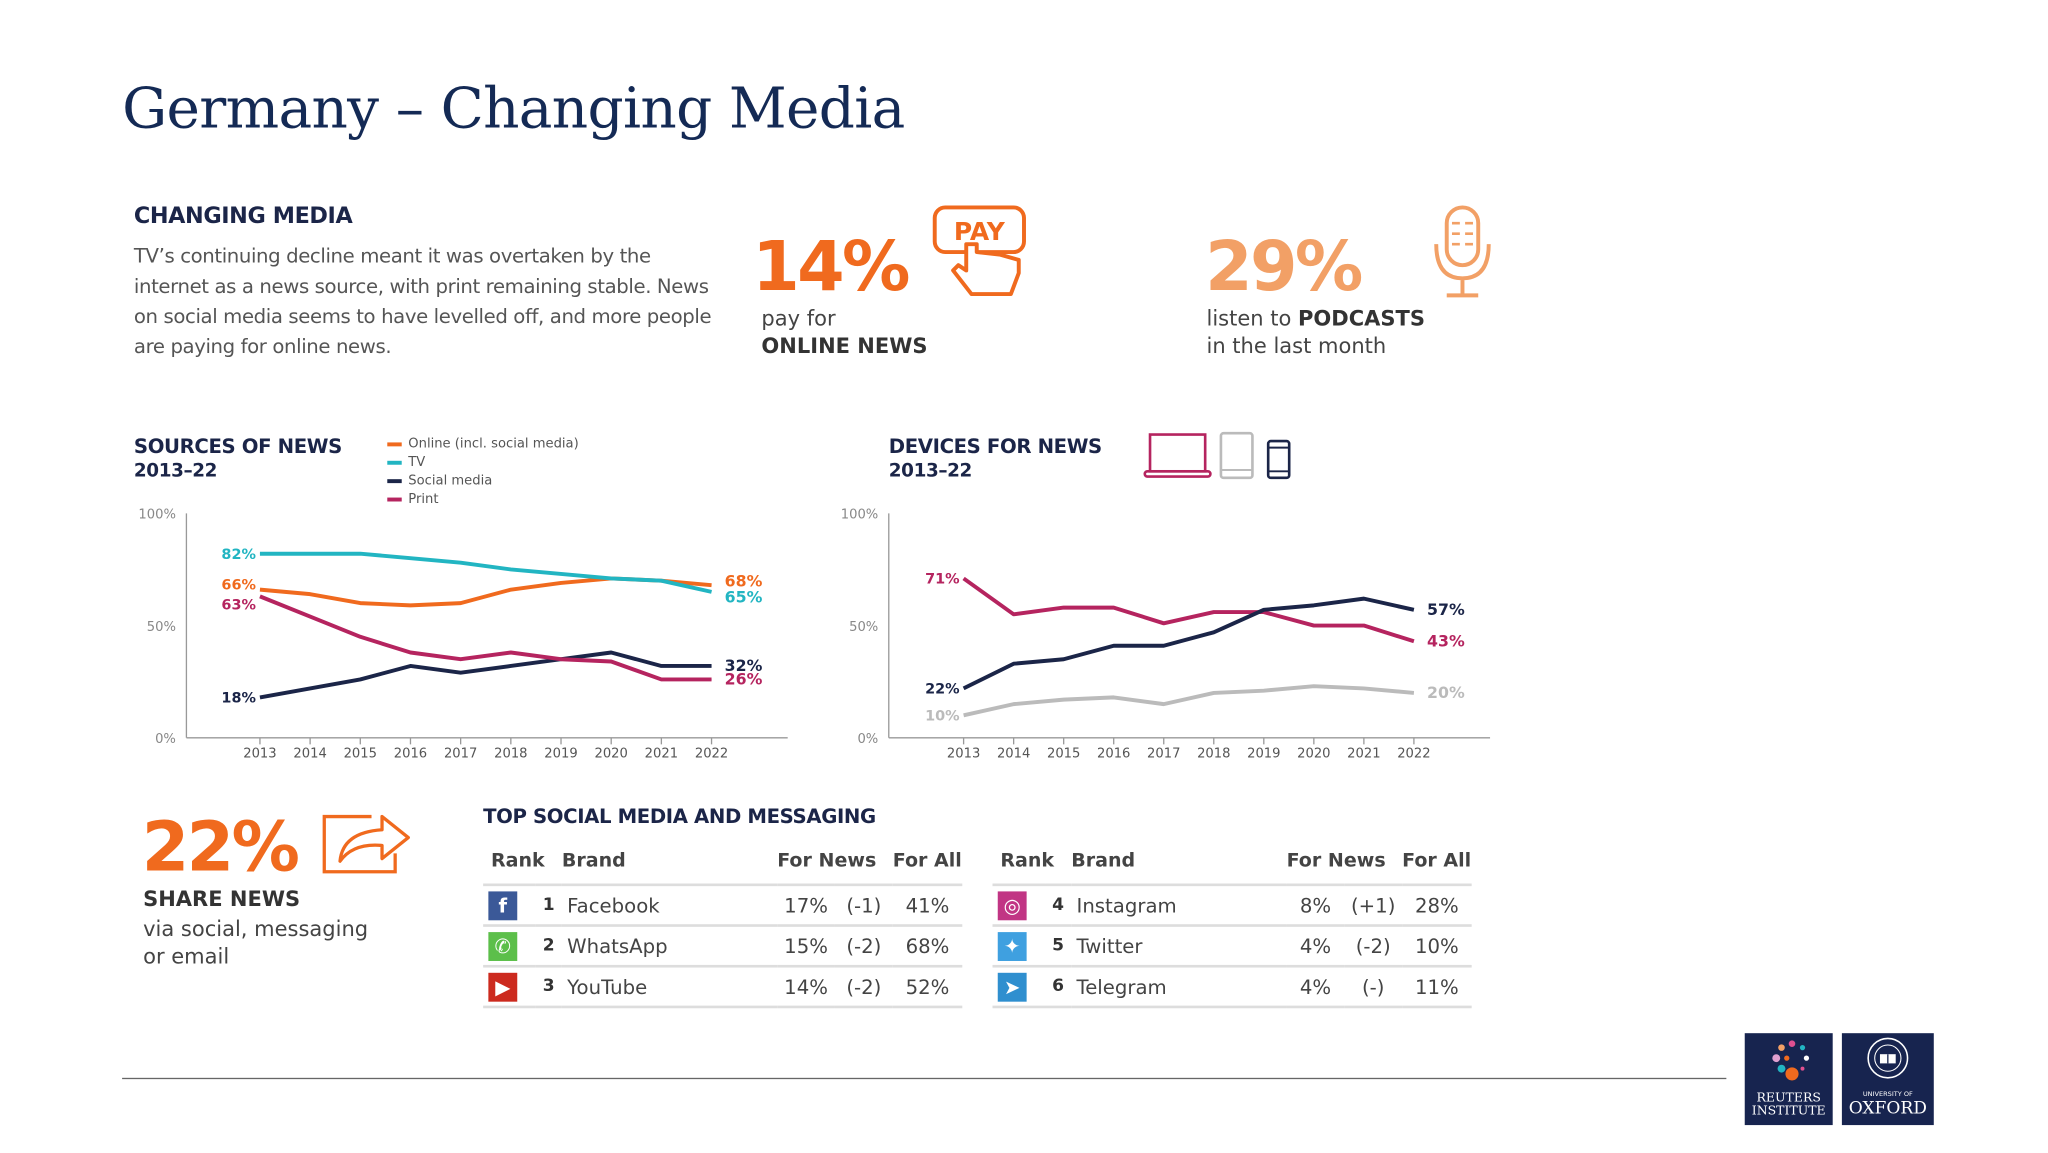 This screenshot has height=1153, width=2048. Describe the element at coordinates (238, 606) in the screenshot. I see `series-start-label: 63%` at that location.